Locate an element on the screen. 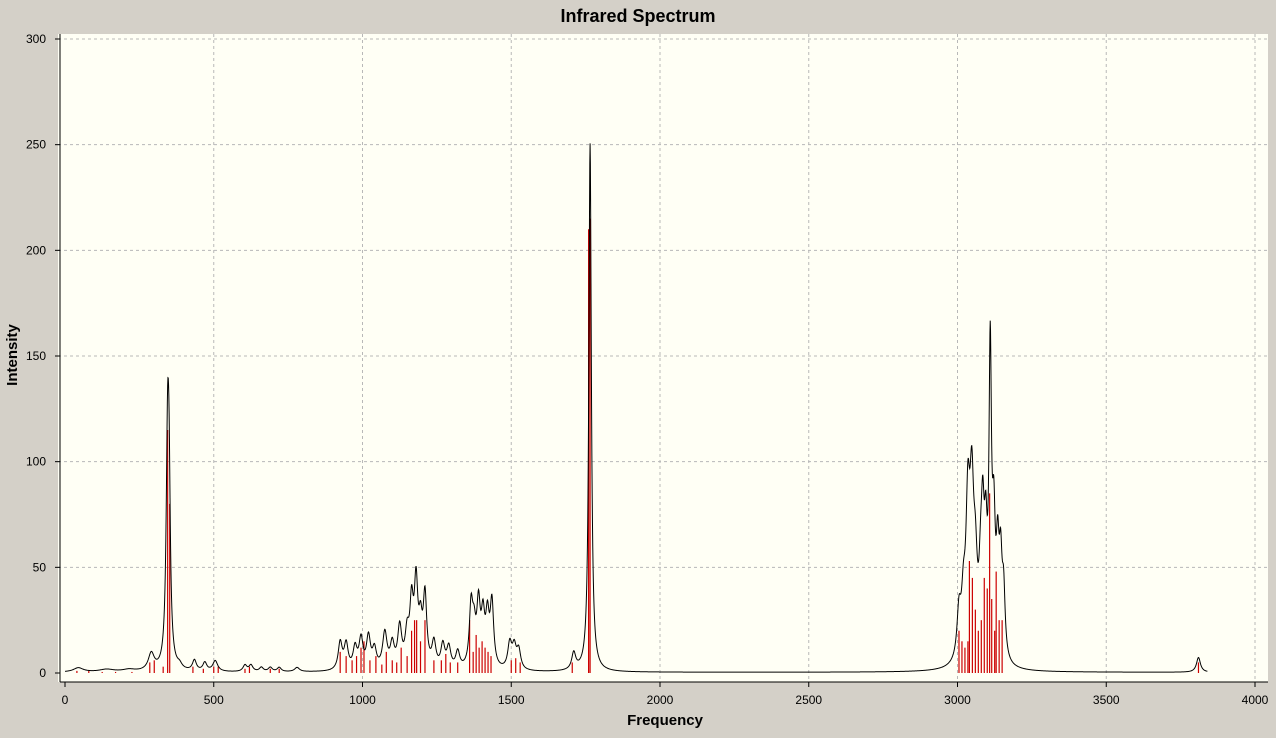 The height and width of the screenshot is (738, 1276). y-axis-title: Intensity is located at coordinates (12, 355).